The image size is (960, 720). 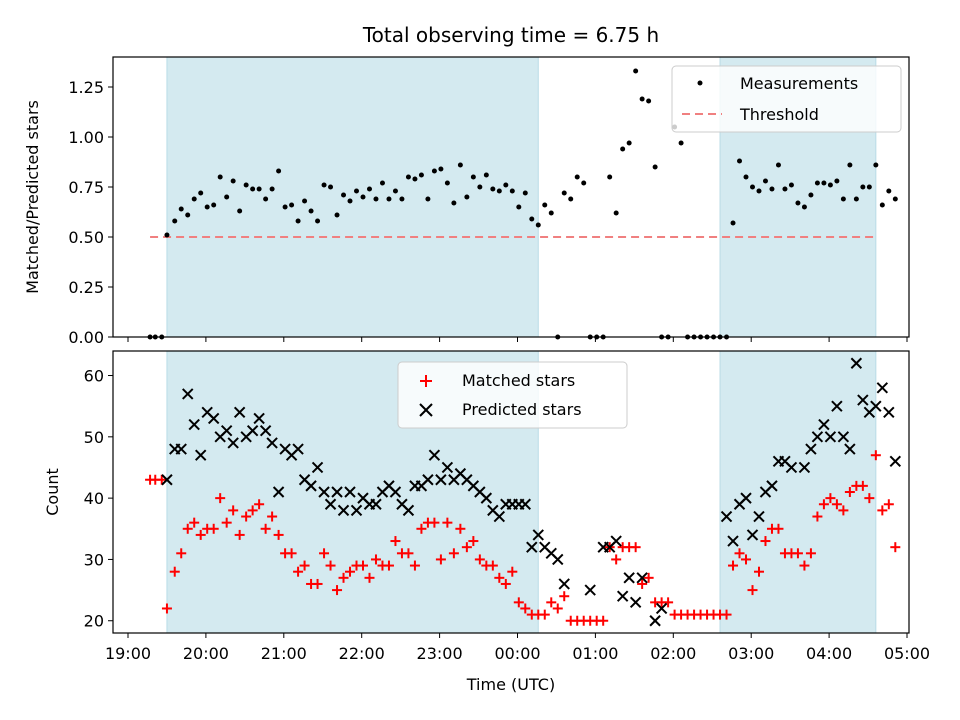 What do you see at coordinates (94, 376) in the screenshot?
I see `bottom-y-tick-label: 60` at bounding box center [94, 376].